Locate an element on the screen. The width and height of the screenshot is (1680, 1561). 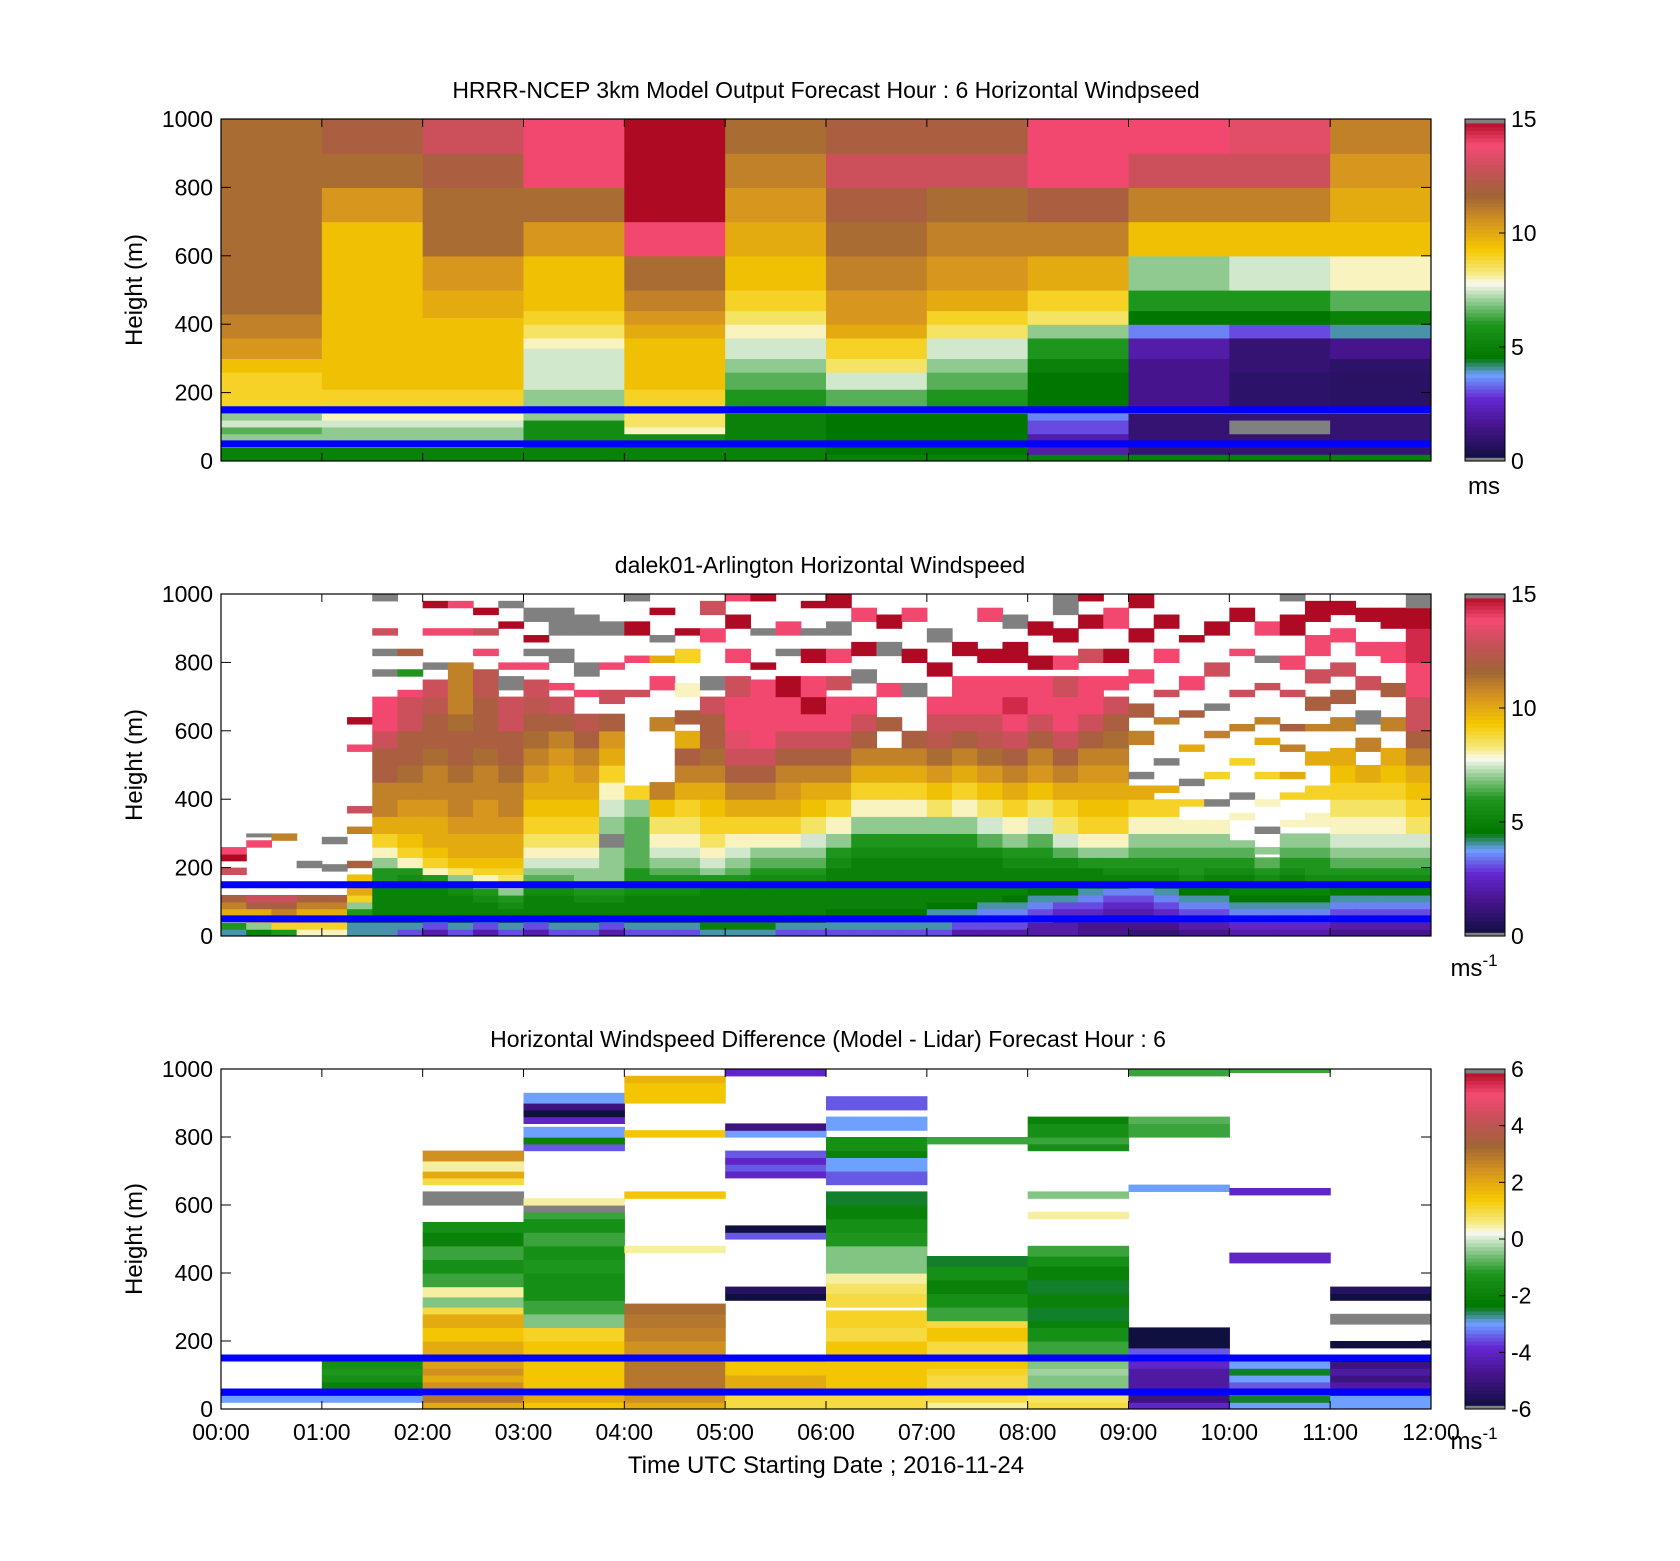
x-tick-label: 12:00 is located at coordinates (1431, 1432).